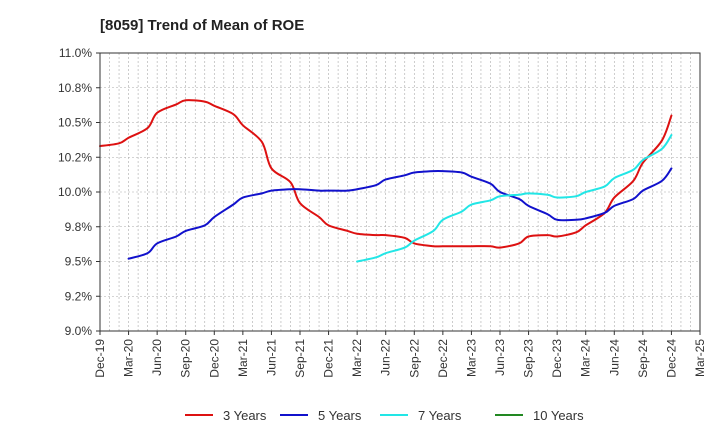 Image resolution: width=720 pixels, height=440 pixels. I want to click on y-tick-label: 9.0%, so click(79, 331).